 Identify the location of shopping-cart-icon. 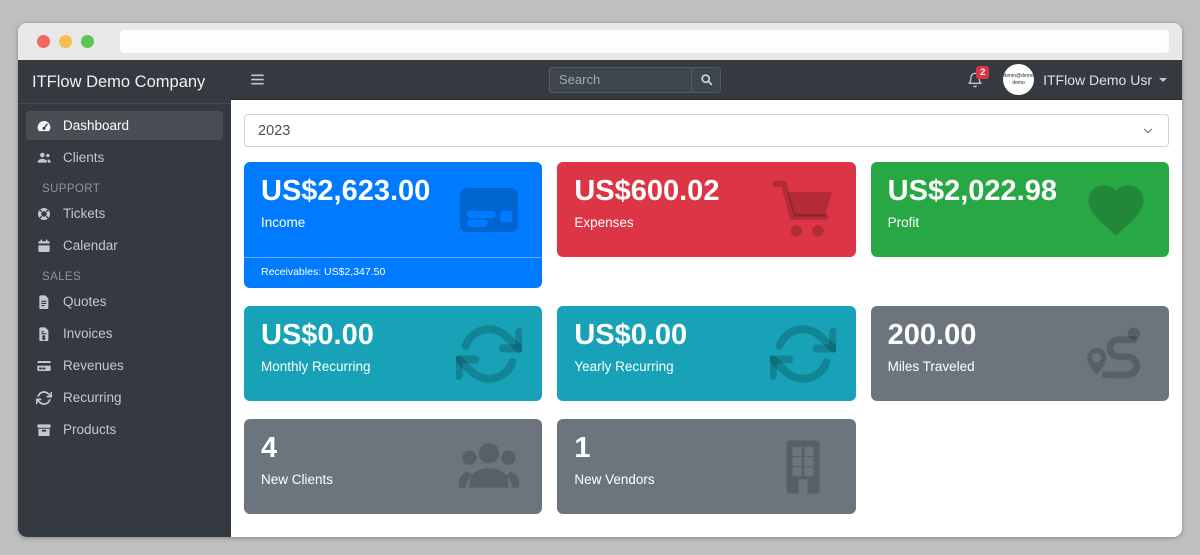
(803, 210).